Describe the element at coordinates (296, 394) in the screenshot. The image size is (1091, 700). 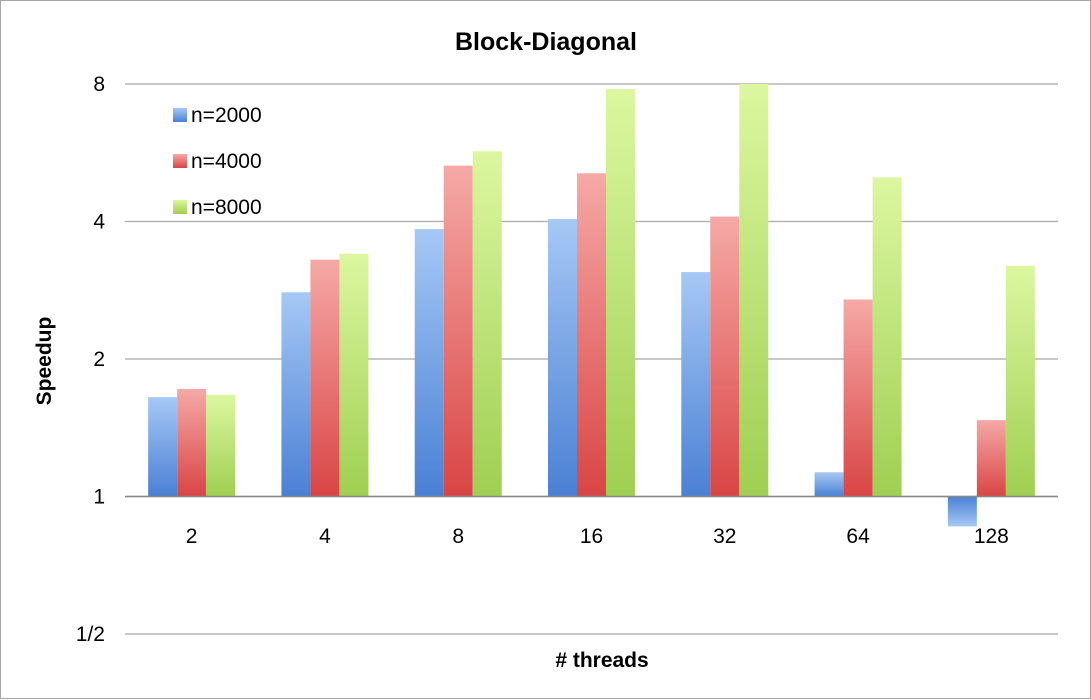
I see `bar-n=2000-4` at that location.